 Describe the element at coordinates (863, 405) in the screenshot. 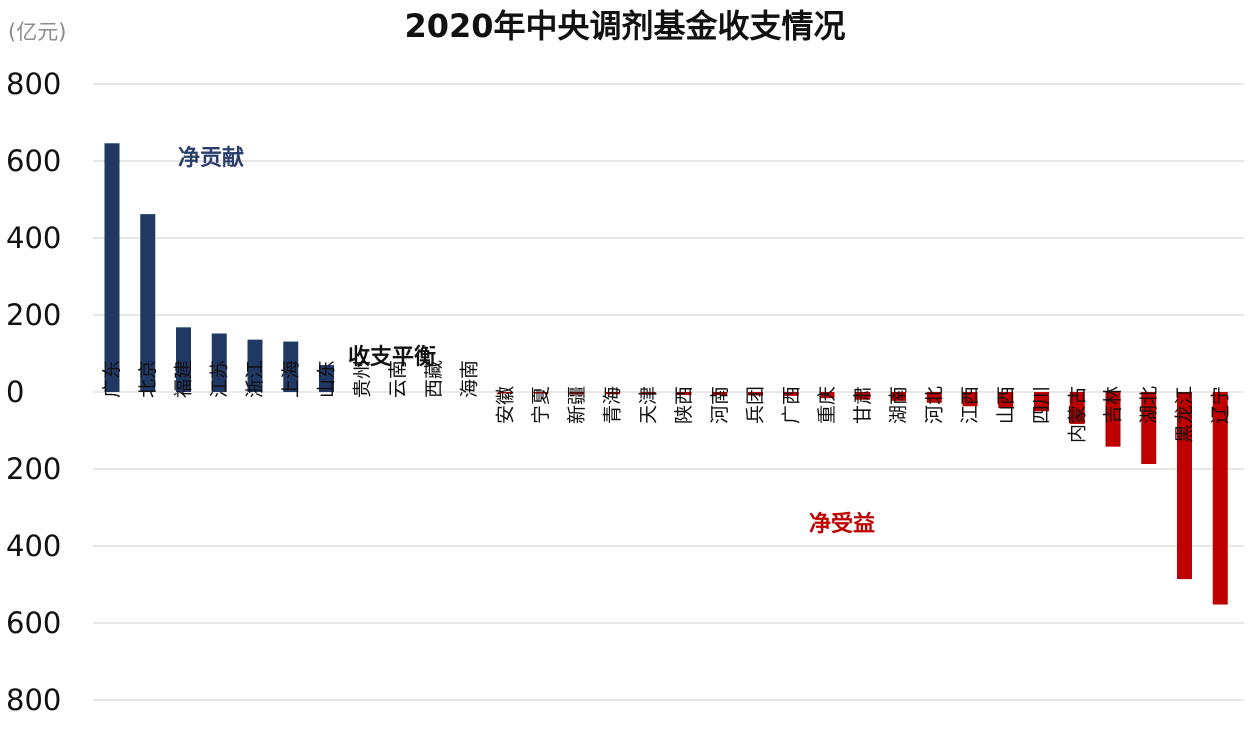

I see `category-label: 甘肃` at that location.